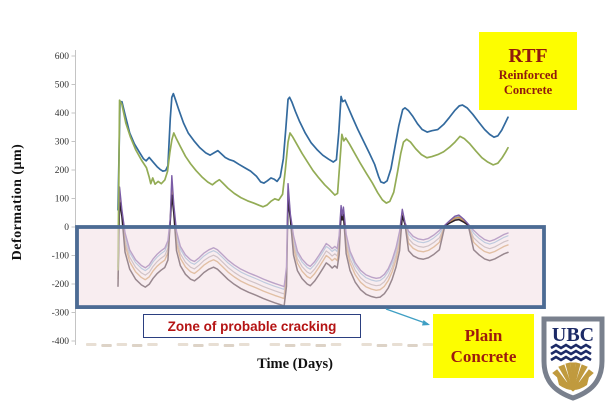  Describe the element at coordinates (252, 326) in the screenshot. I see `zone-of-probable-cracking-label: Zone of probable cracking` at that location.